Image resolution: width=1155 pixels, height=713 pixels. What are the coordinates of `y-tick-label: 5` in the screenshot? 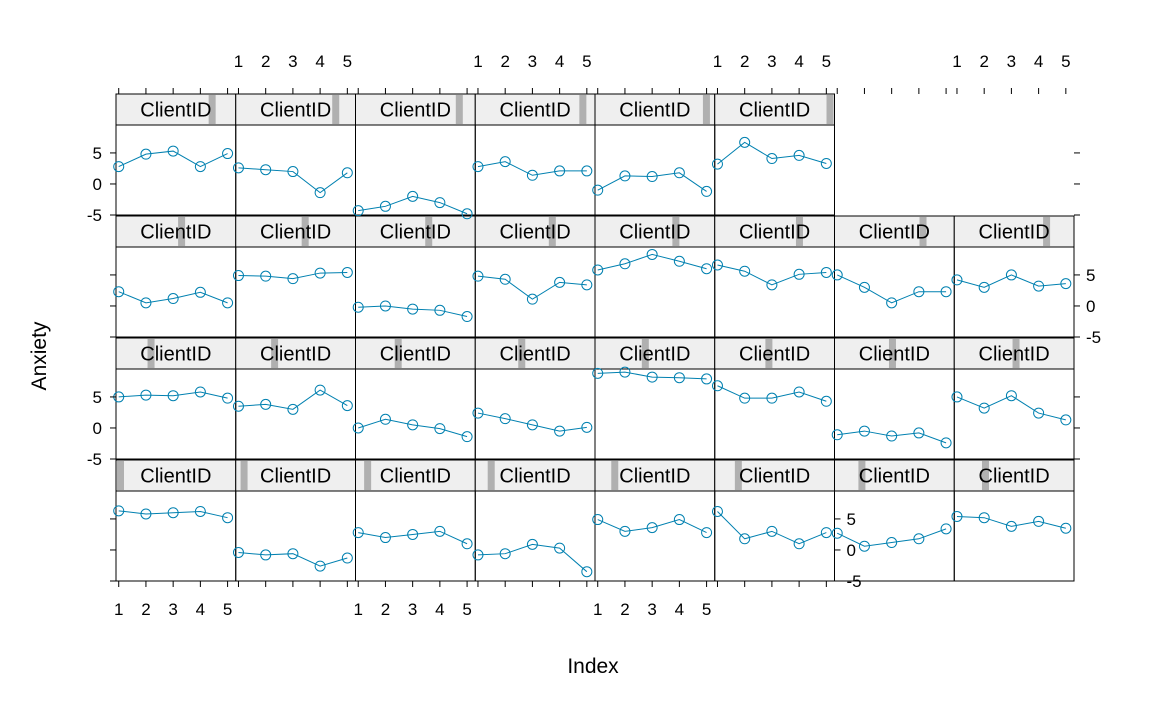 It's located at (1090, 275).